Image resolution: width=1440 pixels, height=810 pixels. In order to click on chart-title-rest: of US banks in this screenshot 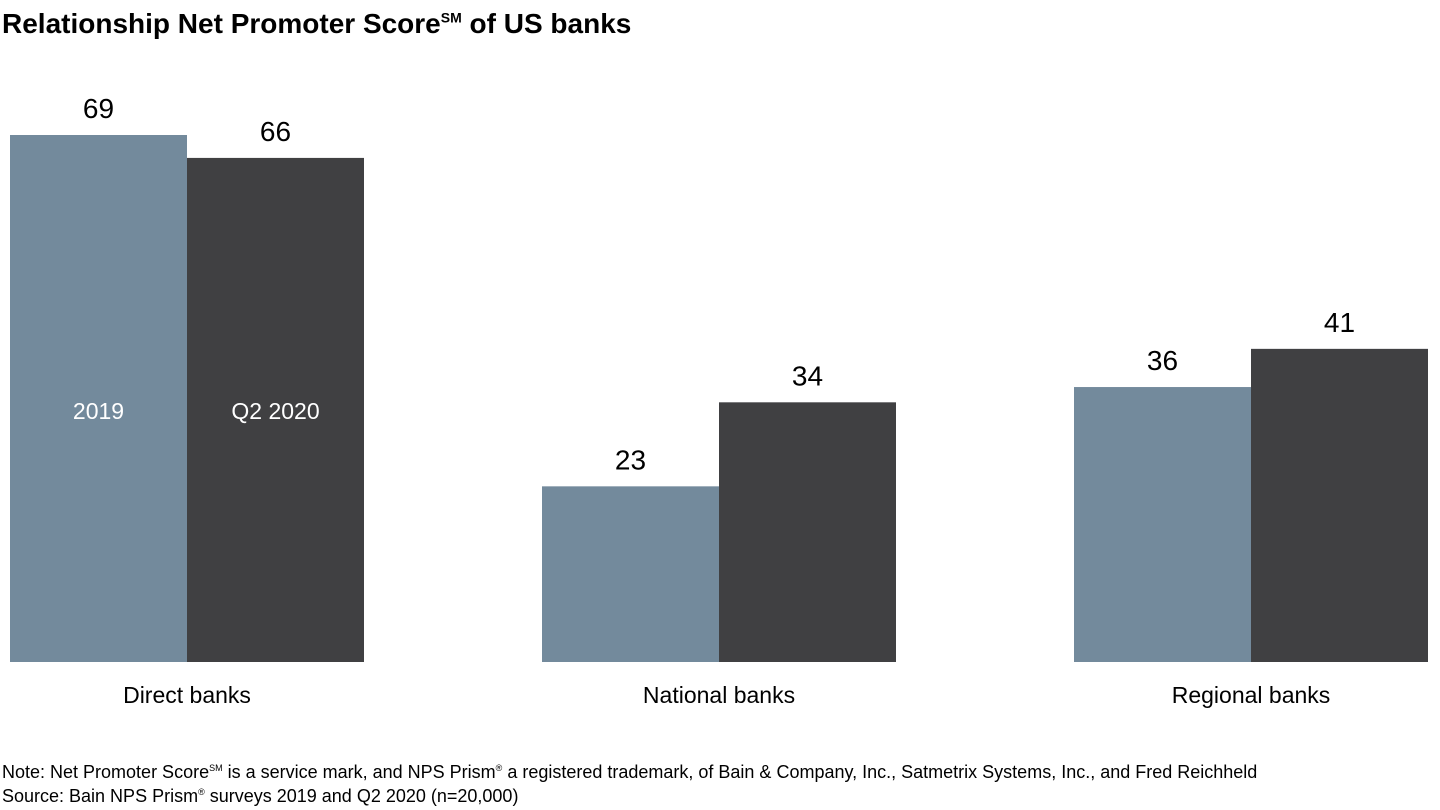, I will do `click(546, 23)`.